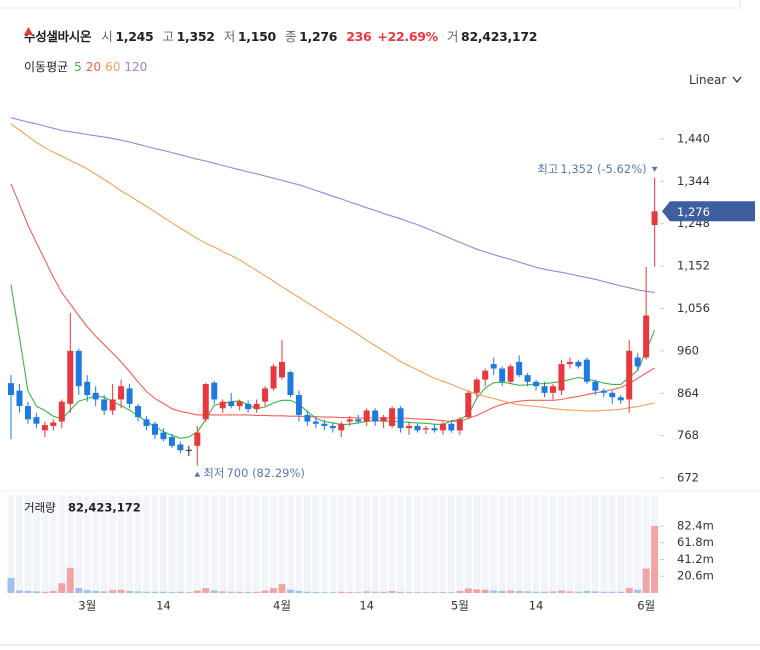  What do you see at coordinates (46, 67) in the screenshot?
I see `ma-title: 이동평균` at bounding box center [46, 67].